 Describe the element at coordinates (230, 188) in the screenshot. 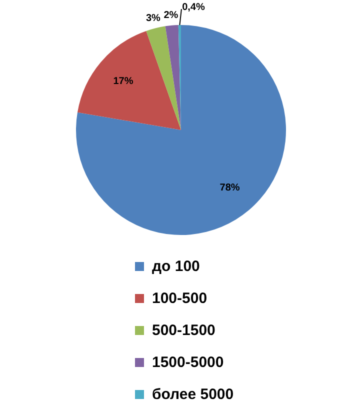

I see `data-label: 78%` at that location.